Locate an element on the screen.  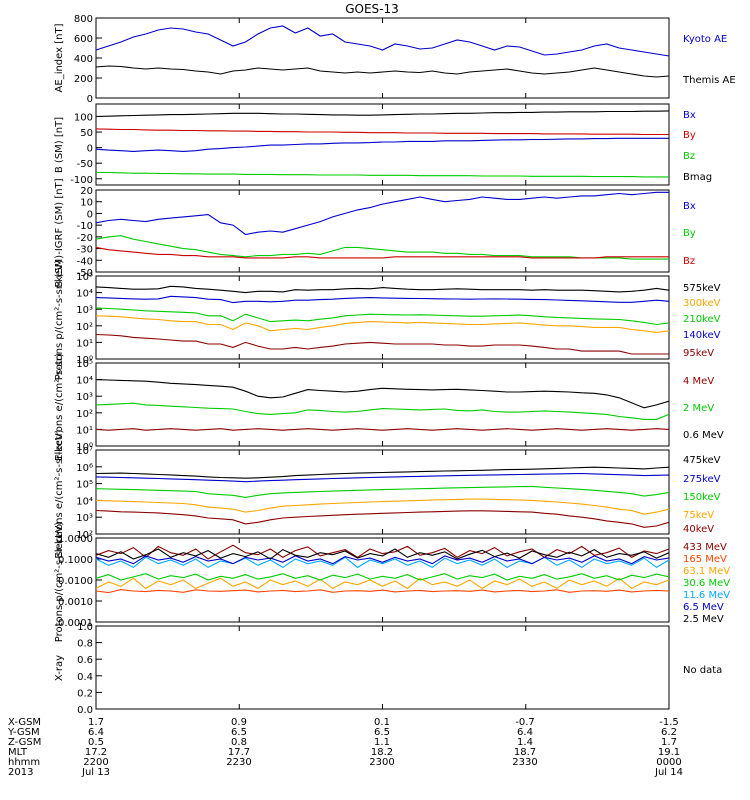
legend-entry: 475keV is located at coordinates (702, 460).